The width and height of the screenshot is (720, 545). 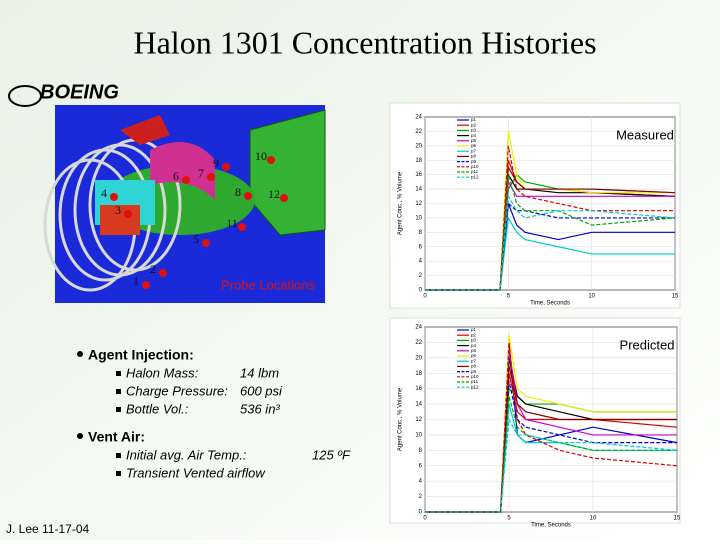 What do you see at coordinates (331, 454) in the screenshot?
I see `sub-bullet-text: 125 ºF` at bounding box center [331, 454].